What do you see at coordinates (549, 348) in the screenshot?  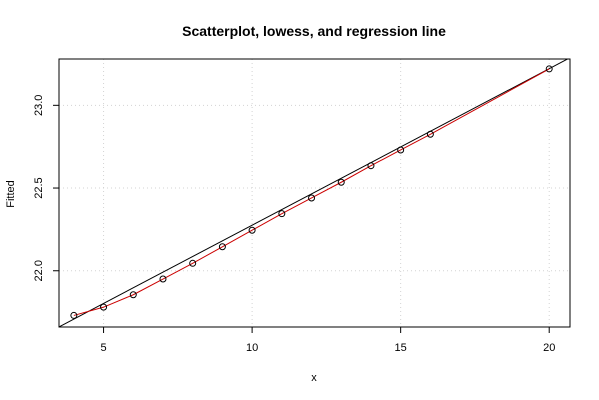 I see `x-tick-label-3: 20` at bounding box center [549, 348].